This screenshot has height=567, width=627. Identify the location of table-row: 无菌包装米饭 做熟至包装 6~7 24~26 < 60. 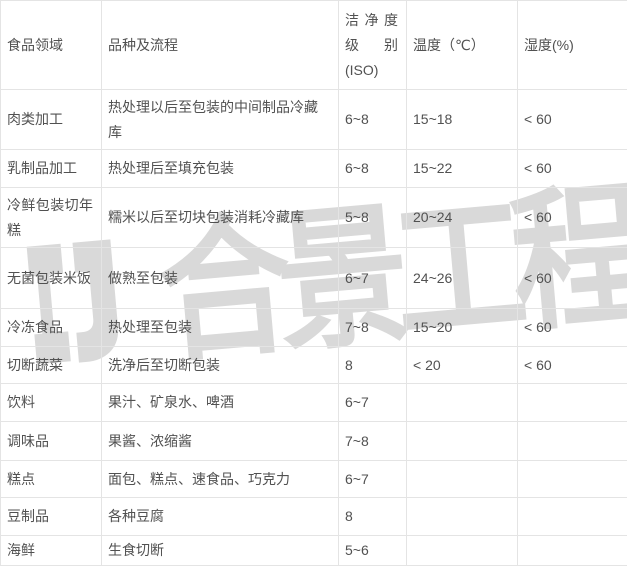
(313, 278).